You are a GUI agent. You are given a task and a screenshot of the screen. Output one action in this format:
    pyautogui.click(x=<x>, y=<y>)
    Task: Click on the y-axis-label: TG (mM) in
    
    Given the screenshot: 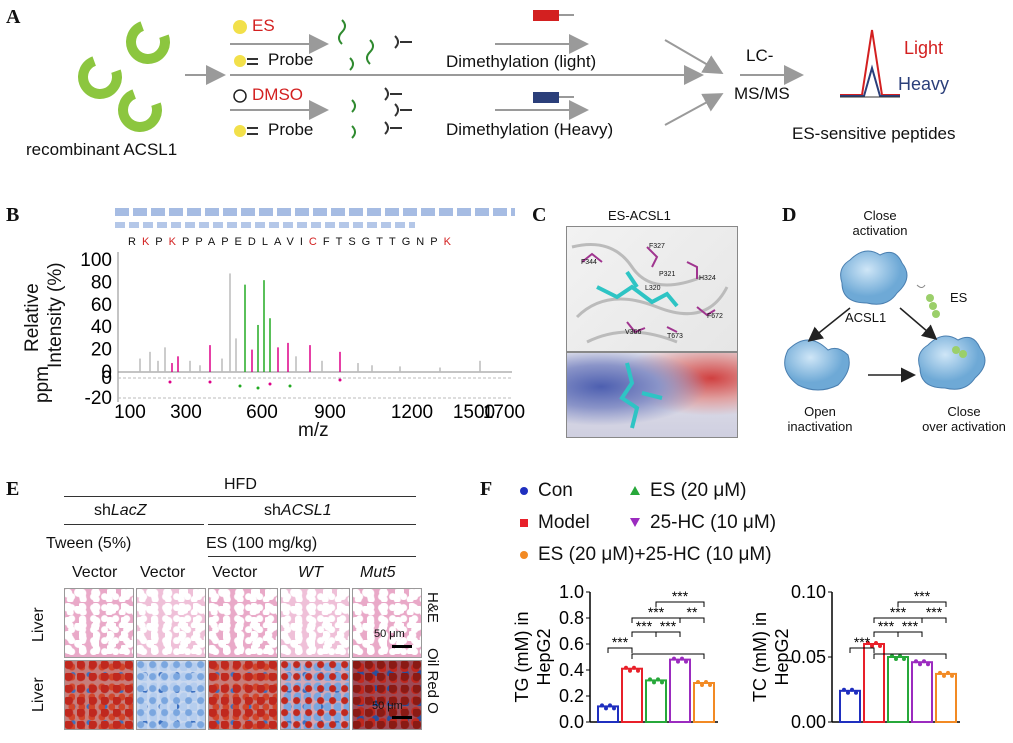 What is the action you would take?
    pyautogui.click(x=522, y=657)
    